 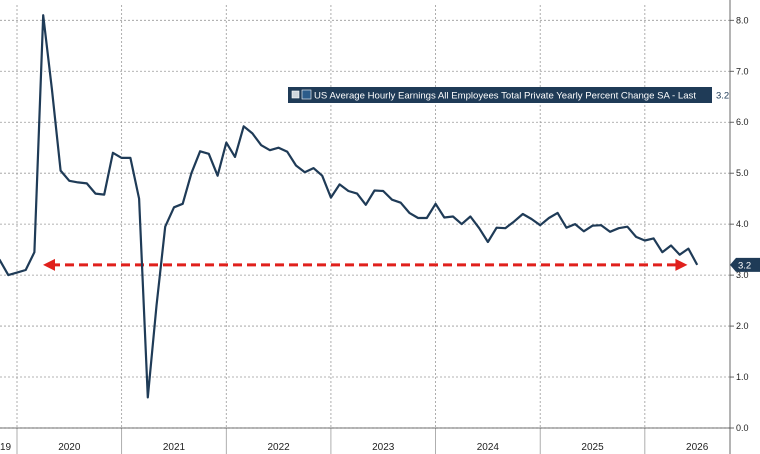 I want to click on x-tick-label: 2022, so click(x=278, y=447).